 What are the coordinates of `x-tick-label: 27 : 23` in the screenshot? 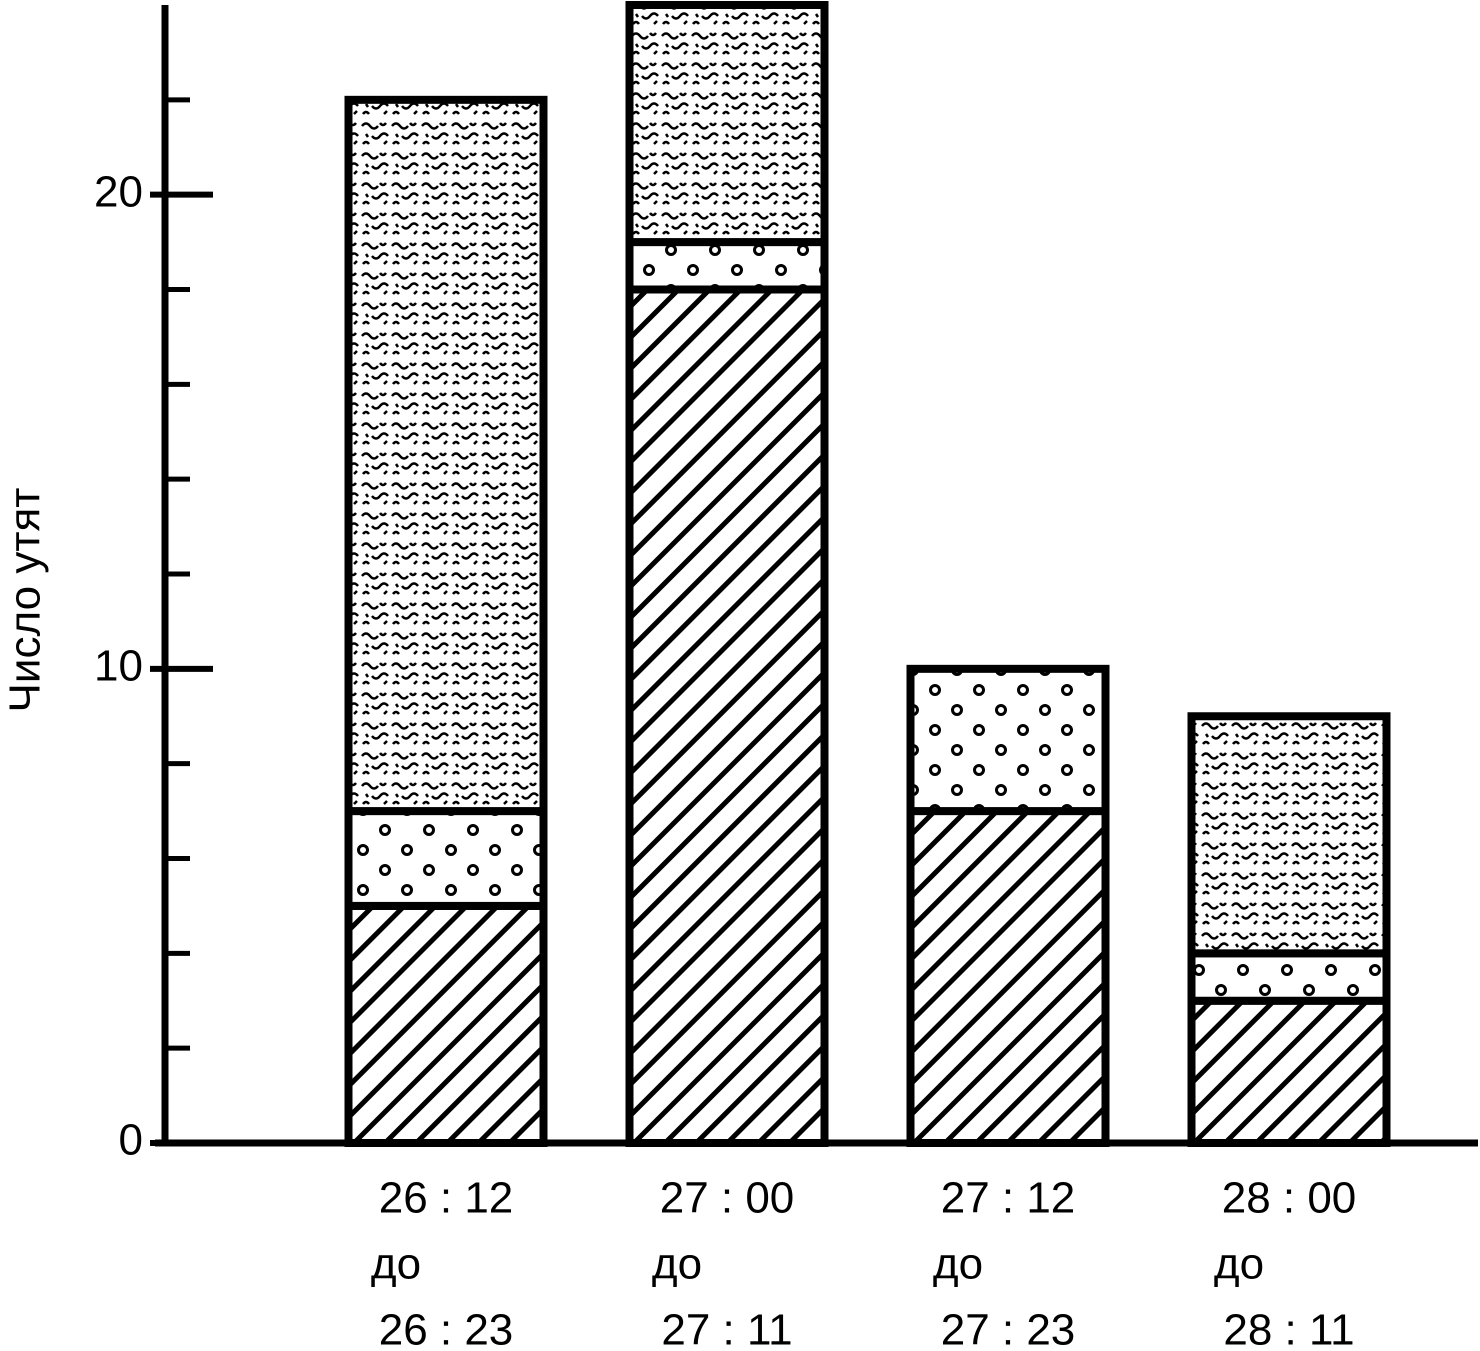 It's located at (1008, 1326).